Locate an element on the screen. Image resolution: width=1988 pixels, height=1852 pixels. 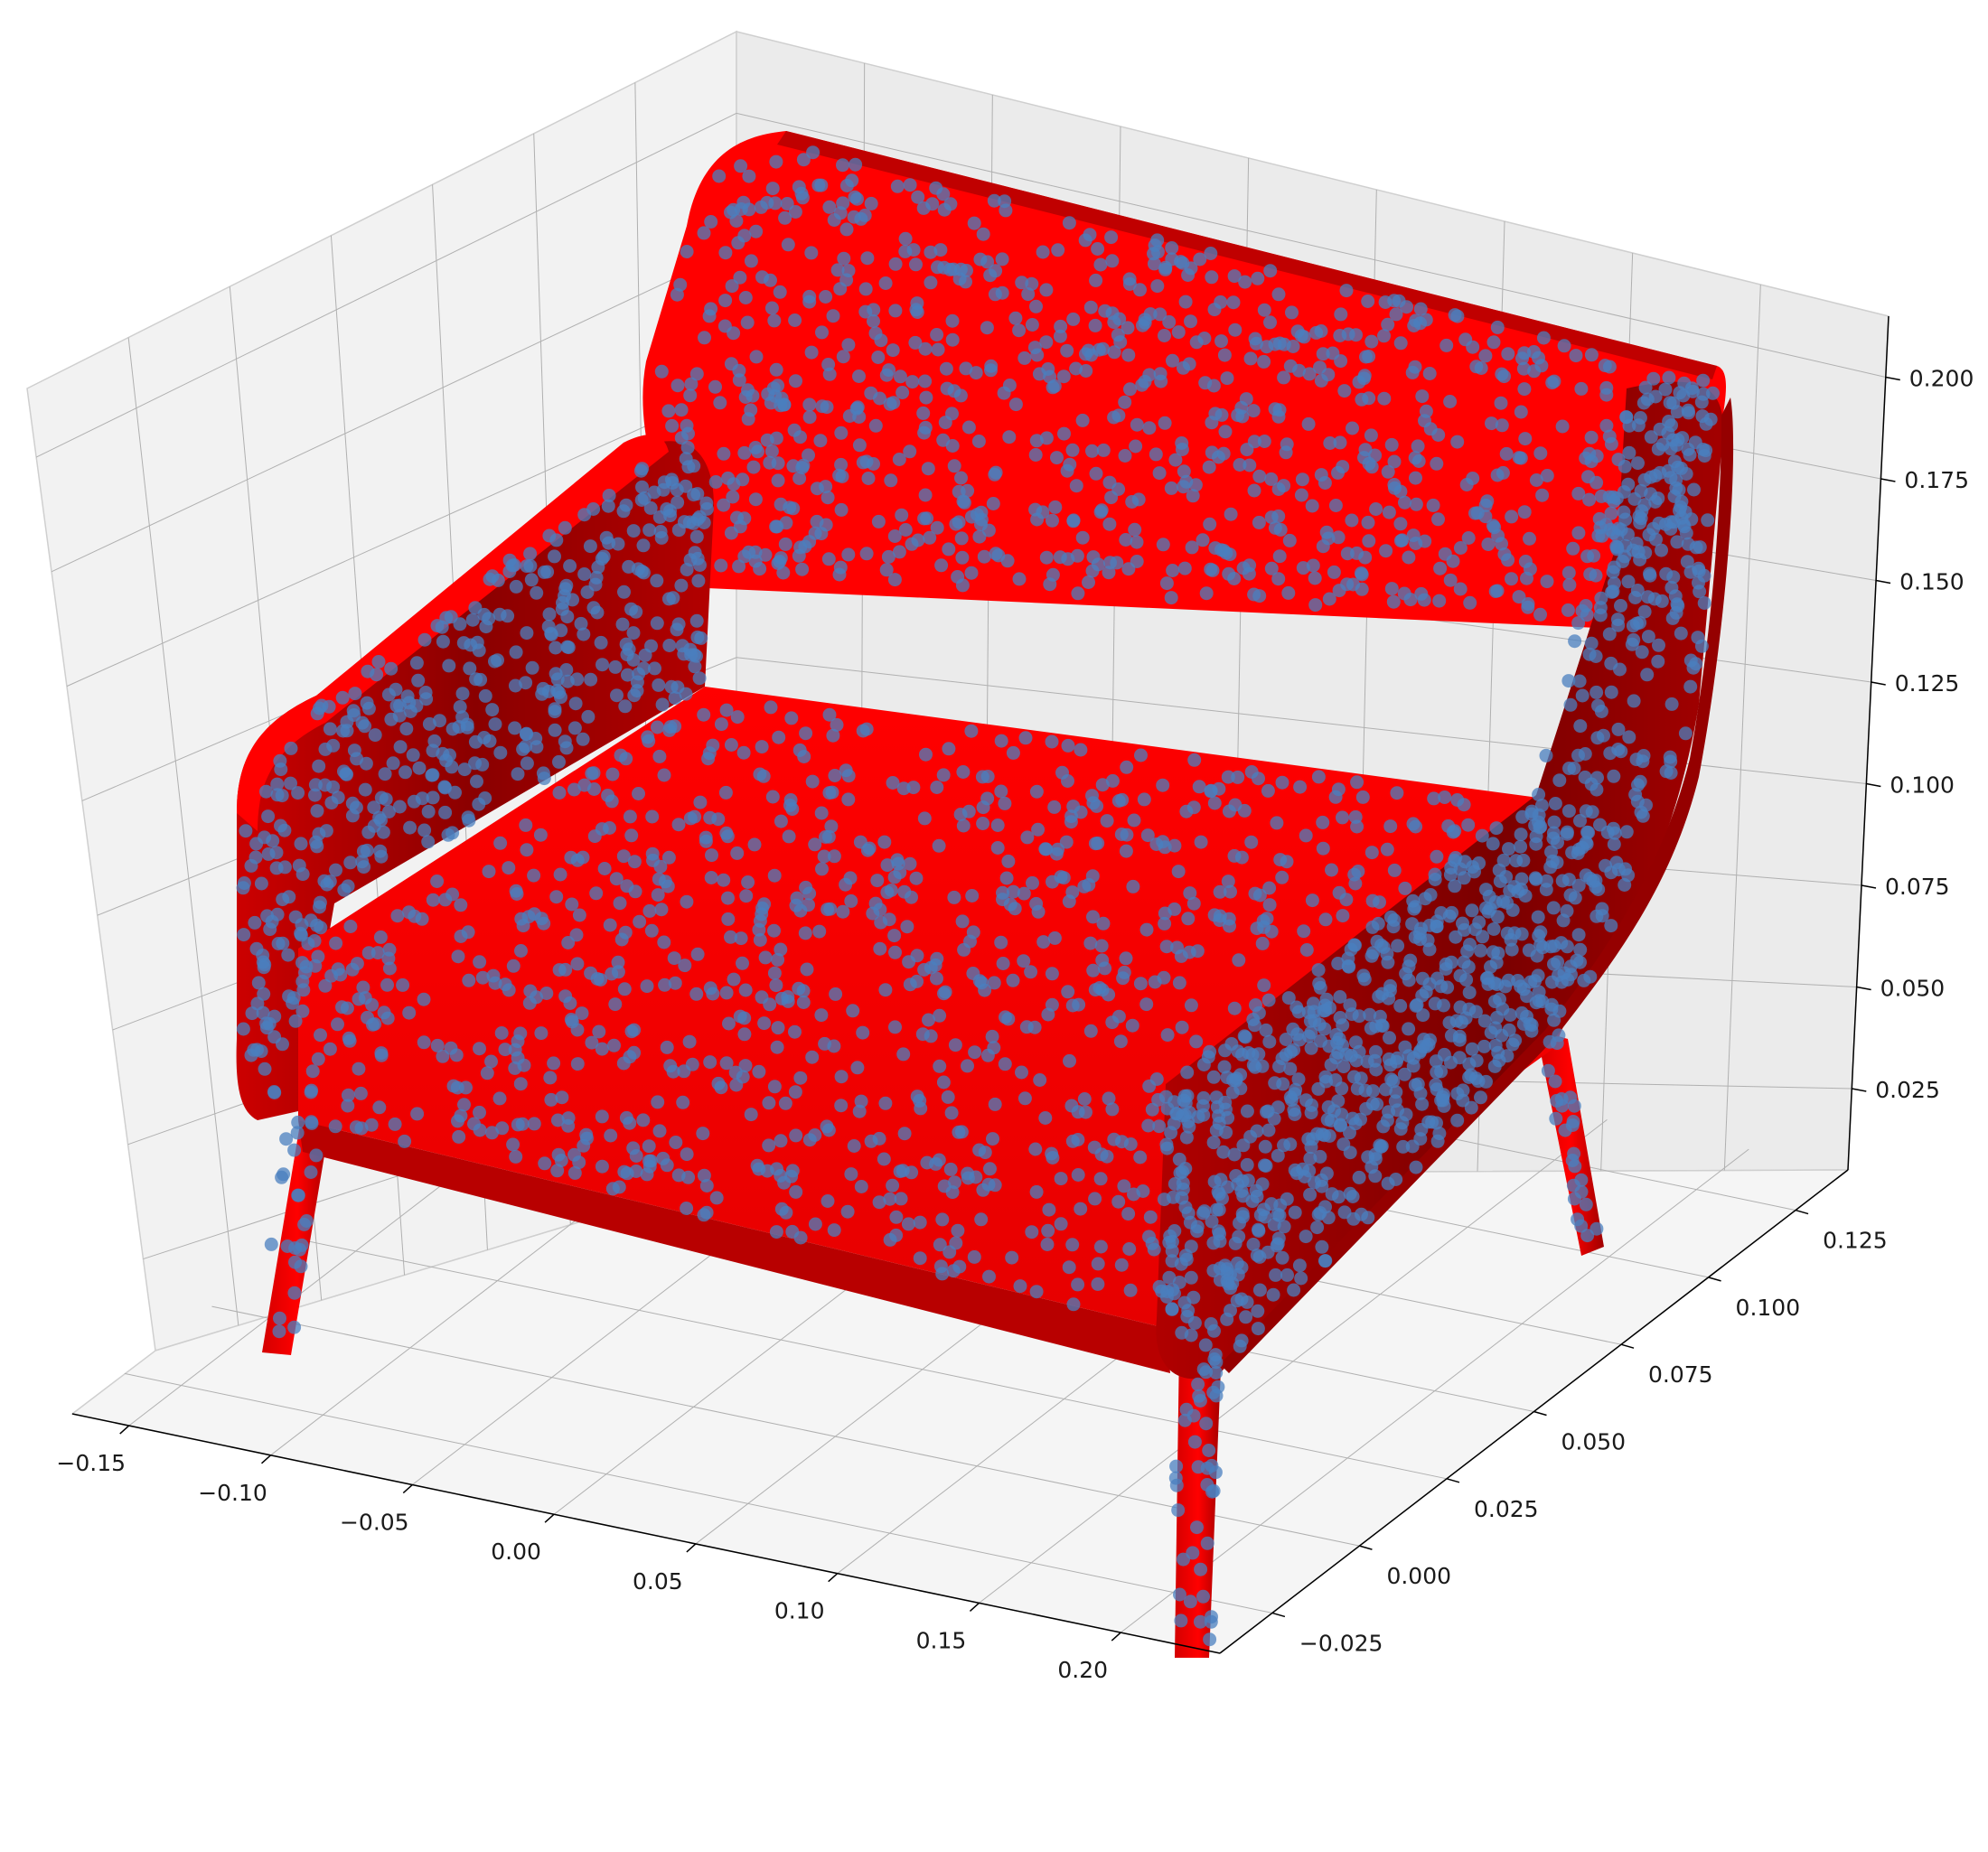
z-tick-label: 0.025 is located at coordinates (1907, 1090).